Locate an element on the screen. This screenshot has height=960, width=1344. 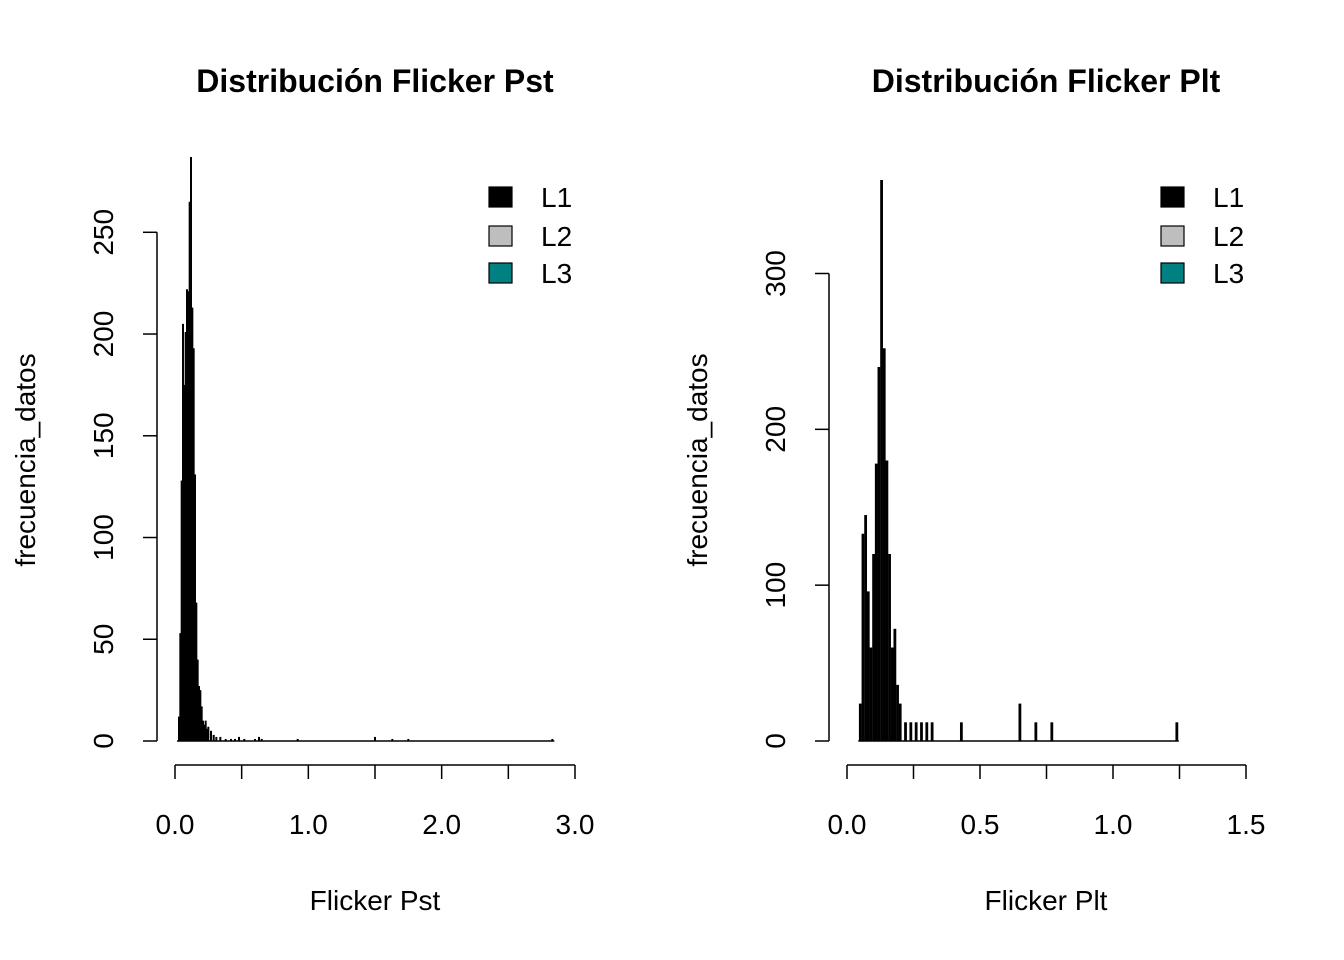
y-tick-label: 150 is located at coordinates (103, 435).